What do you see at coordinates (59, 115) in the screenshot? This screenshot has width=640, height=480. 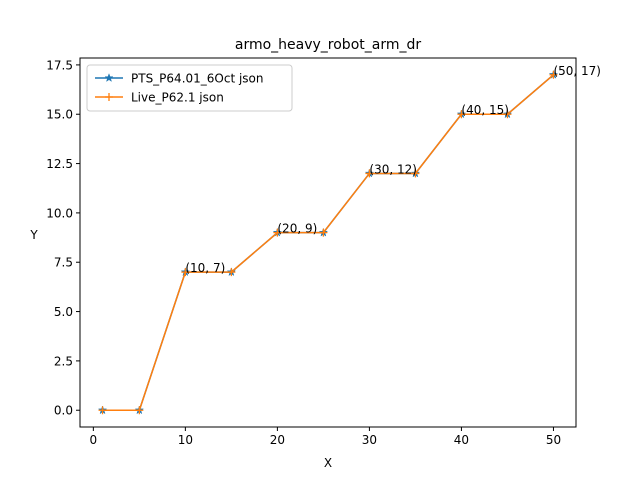 I see `y-tick-label: 15.0` at bounding box center [59, 115].